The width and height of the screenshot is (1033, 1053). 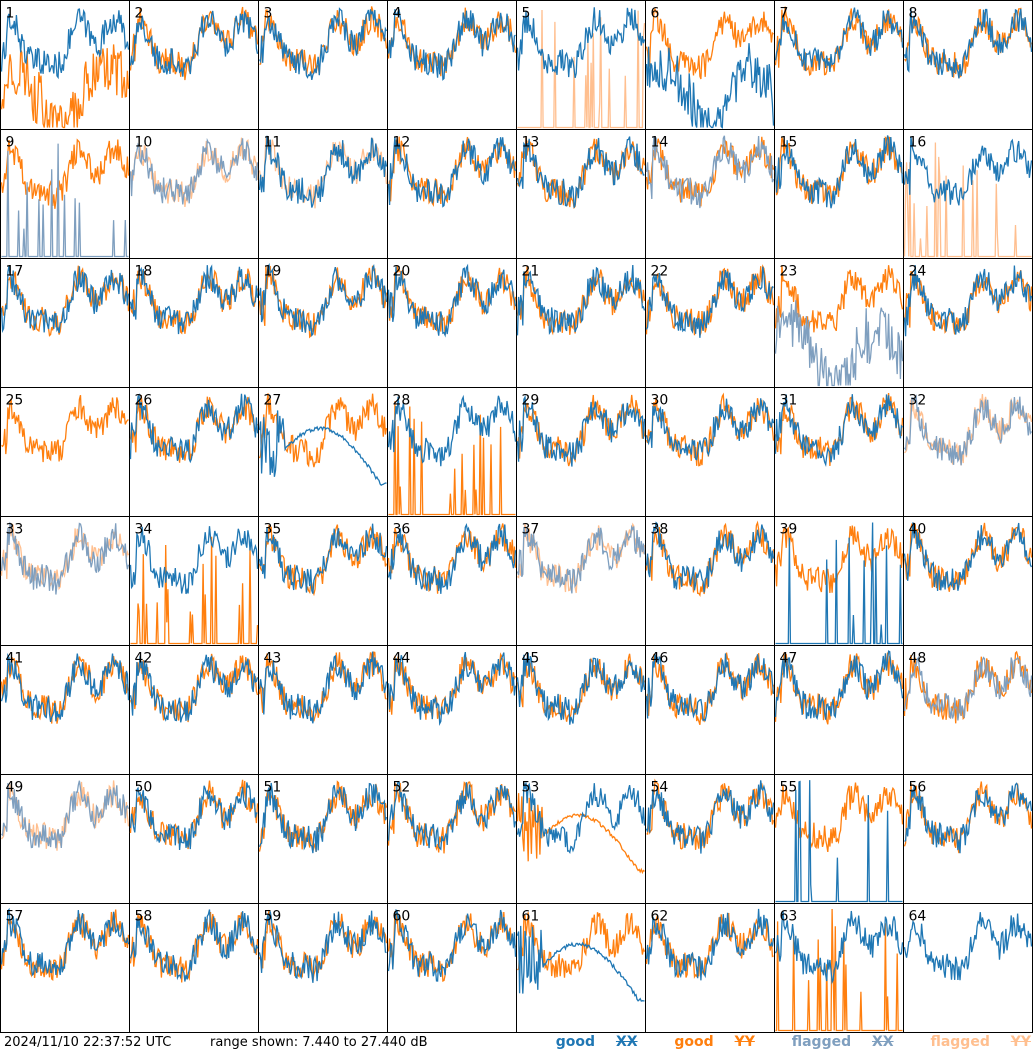 I want to click on panel-label: 59, so click(x=273, y=917).